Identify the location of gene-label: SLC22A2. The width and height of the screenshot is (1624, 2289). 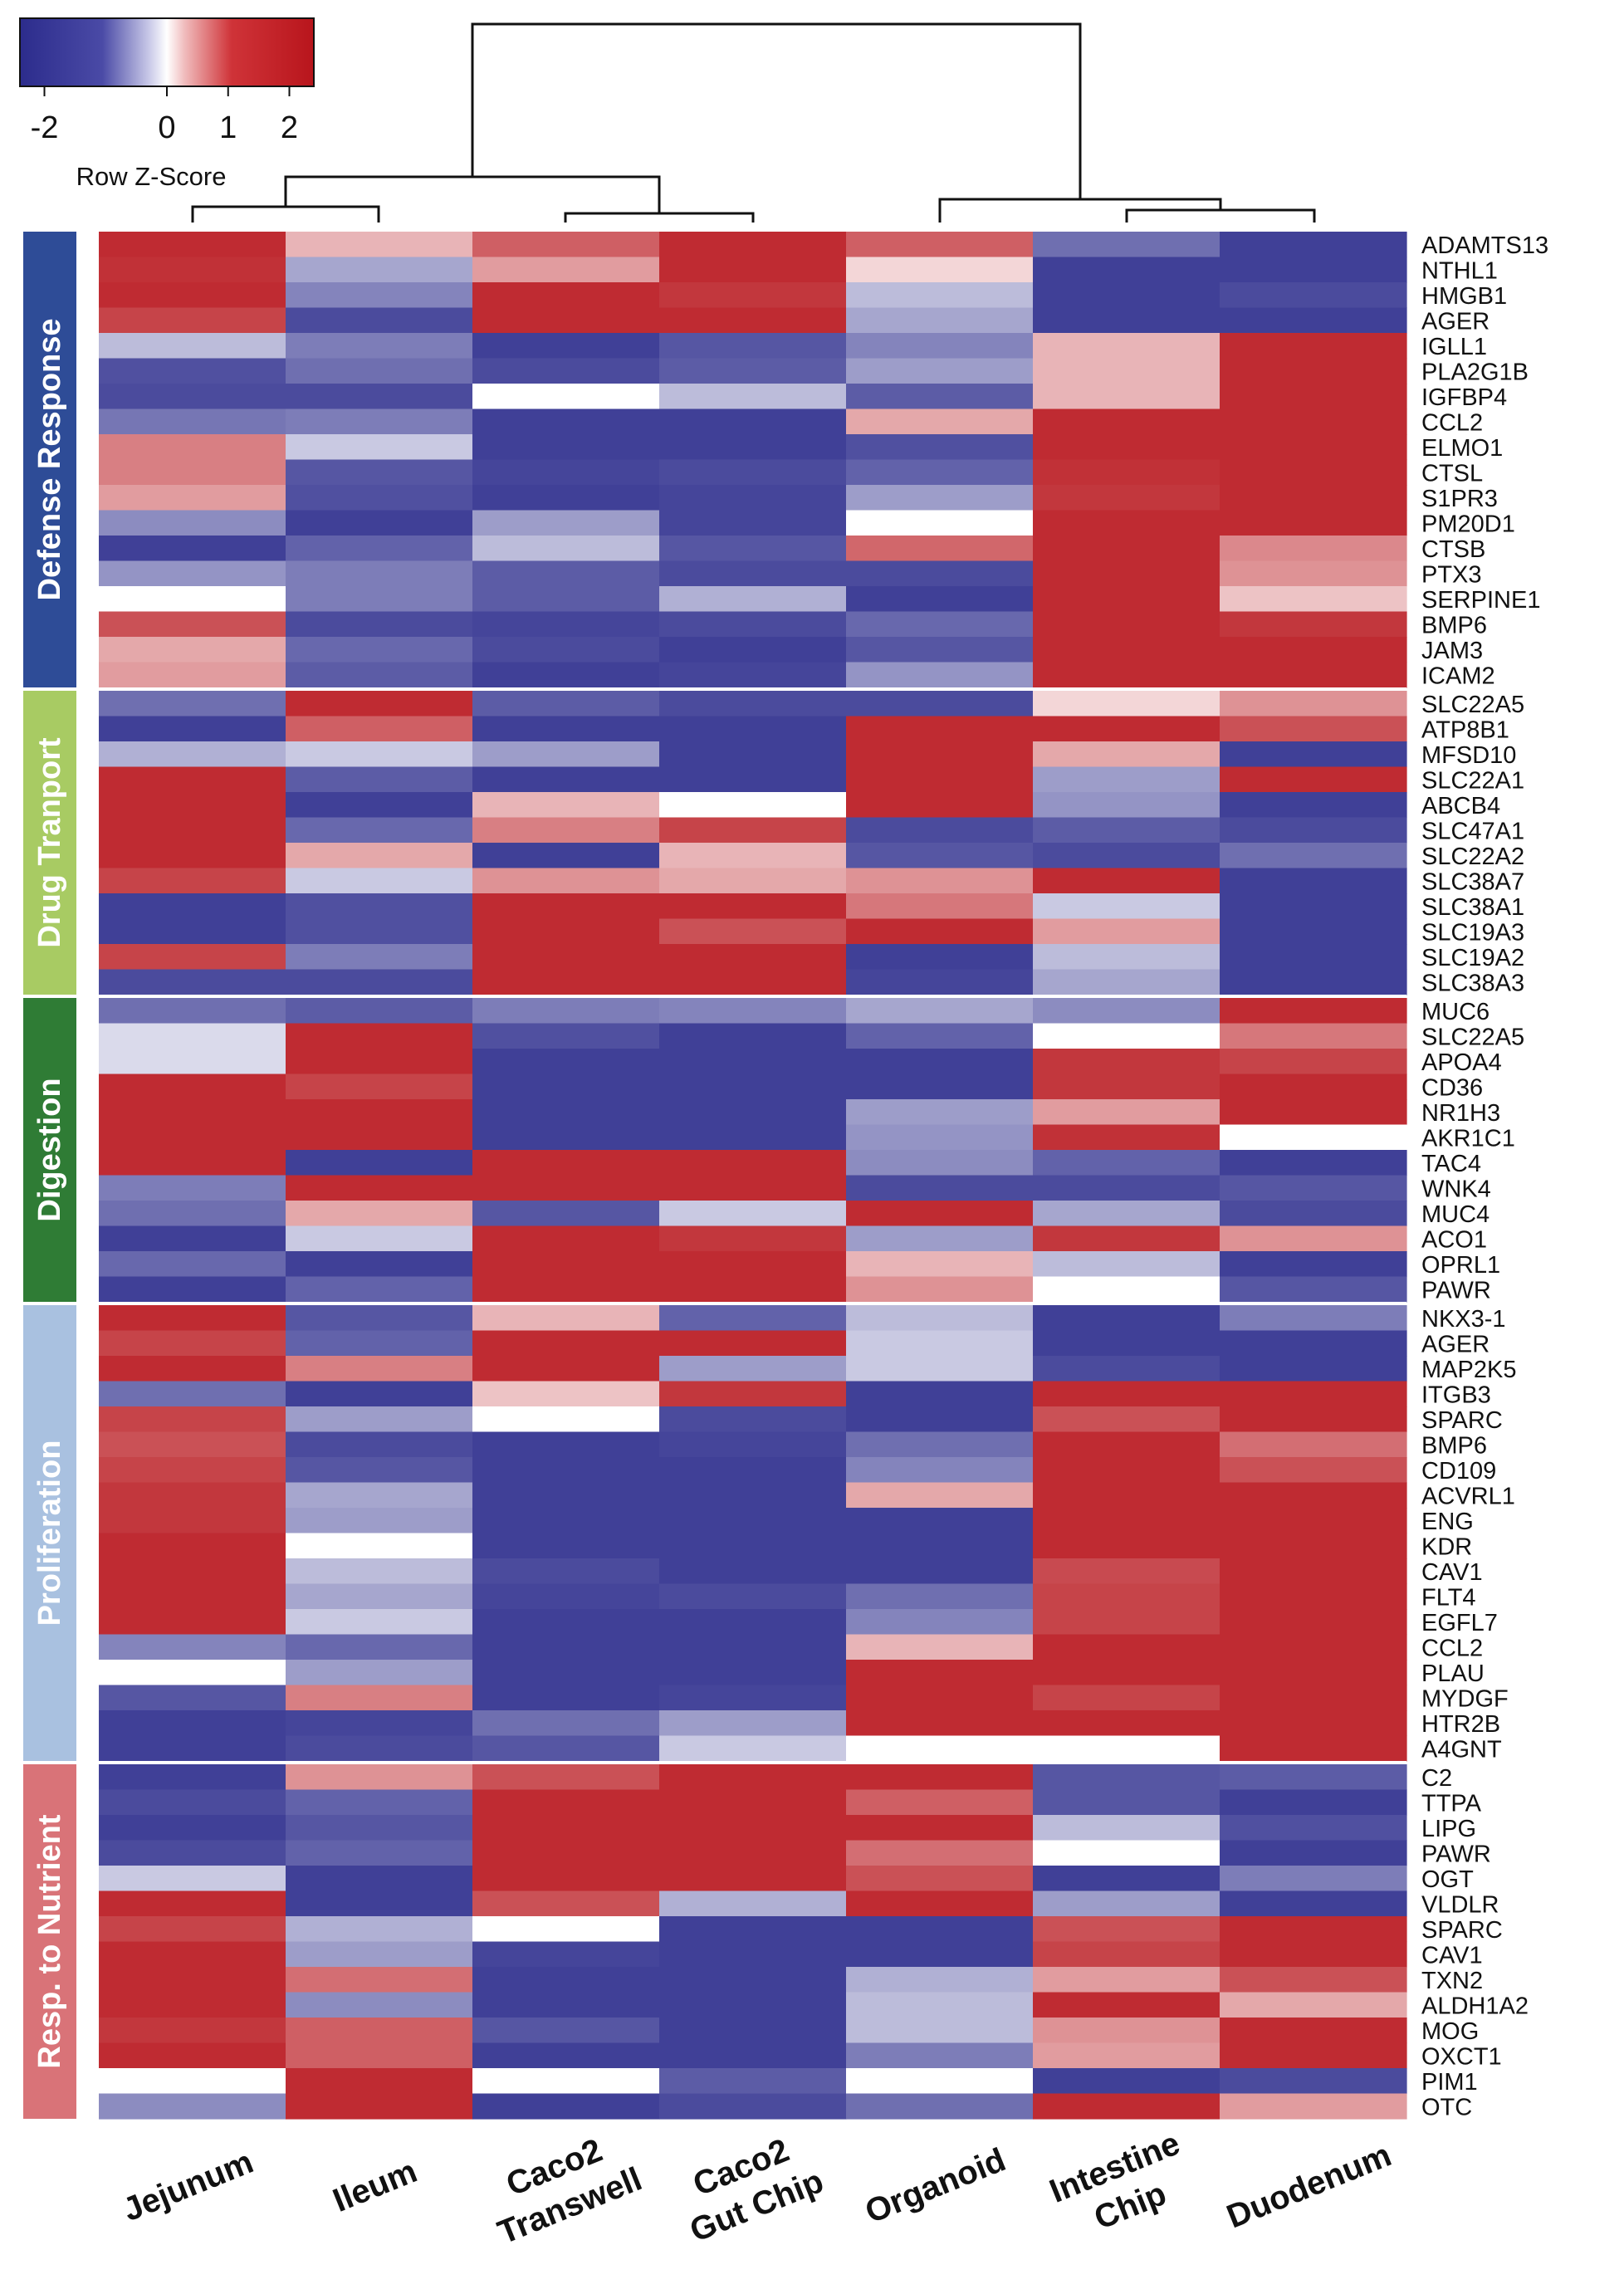
(1472, 857).